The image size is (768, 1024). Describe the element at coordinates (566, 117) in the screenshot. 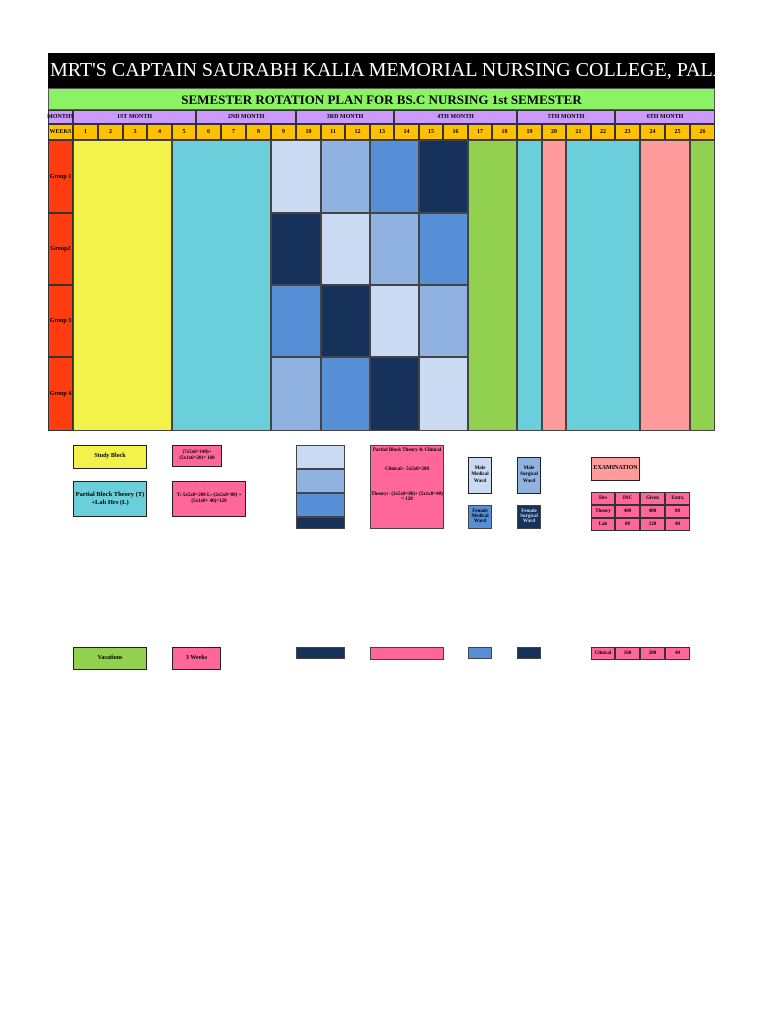

I see `month-header: 5TH MONTH` at that location.